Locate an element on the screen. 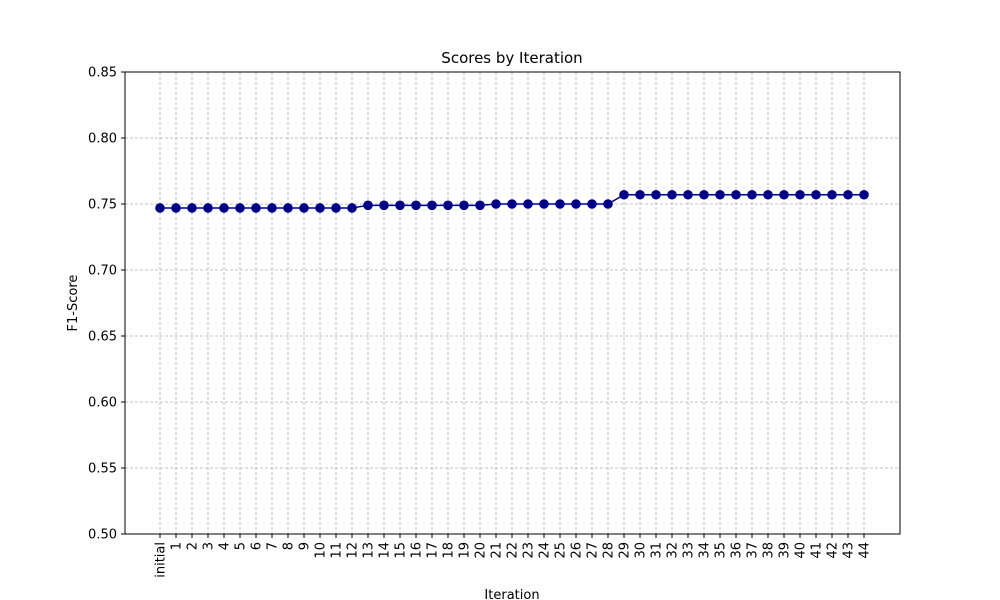 The height and width of the screenshot is (600, 1000). x-tick-label: 3 is located at coordinates (209, 546).